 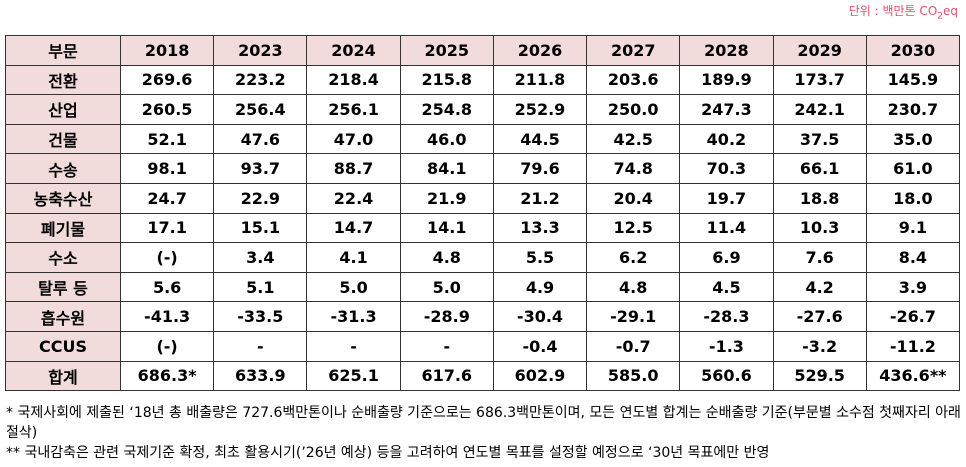 I want to click on table-cell: 247.3, so click(x=726, y=109).